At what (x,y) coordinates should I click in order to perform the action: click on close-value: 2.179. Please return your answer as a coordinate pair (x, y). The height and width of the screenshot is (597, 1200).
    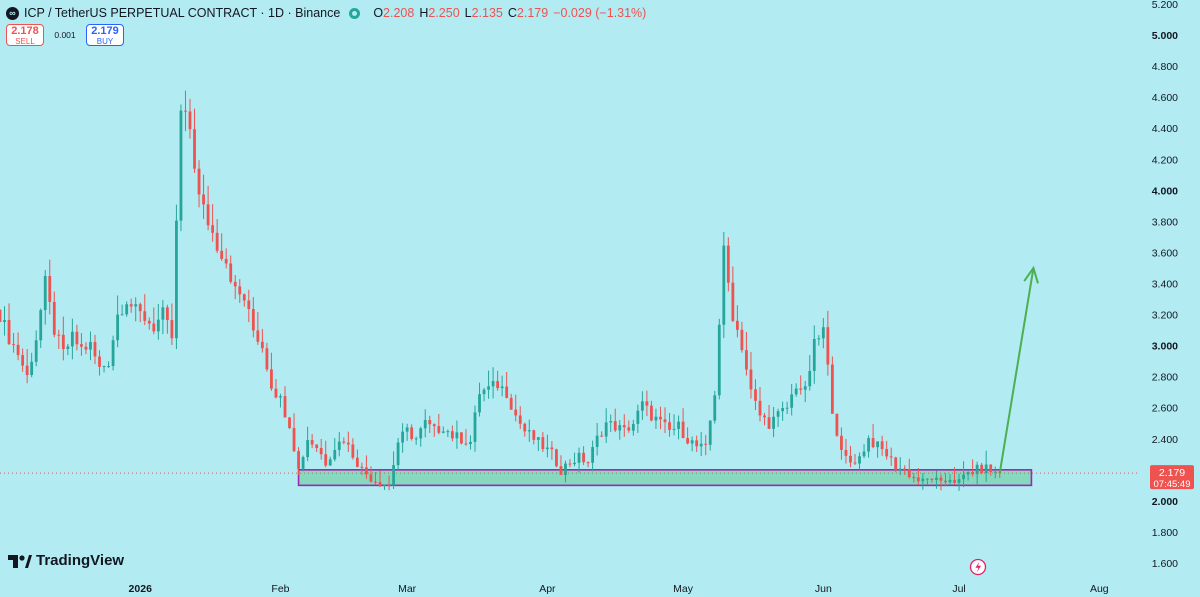
    Looking at the image, I should click on (532, 13).